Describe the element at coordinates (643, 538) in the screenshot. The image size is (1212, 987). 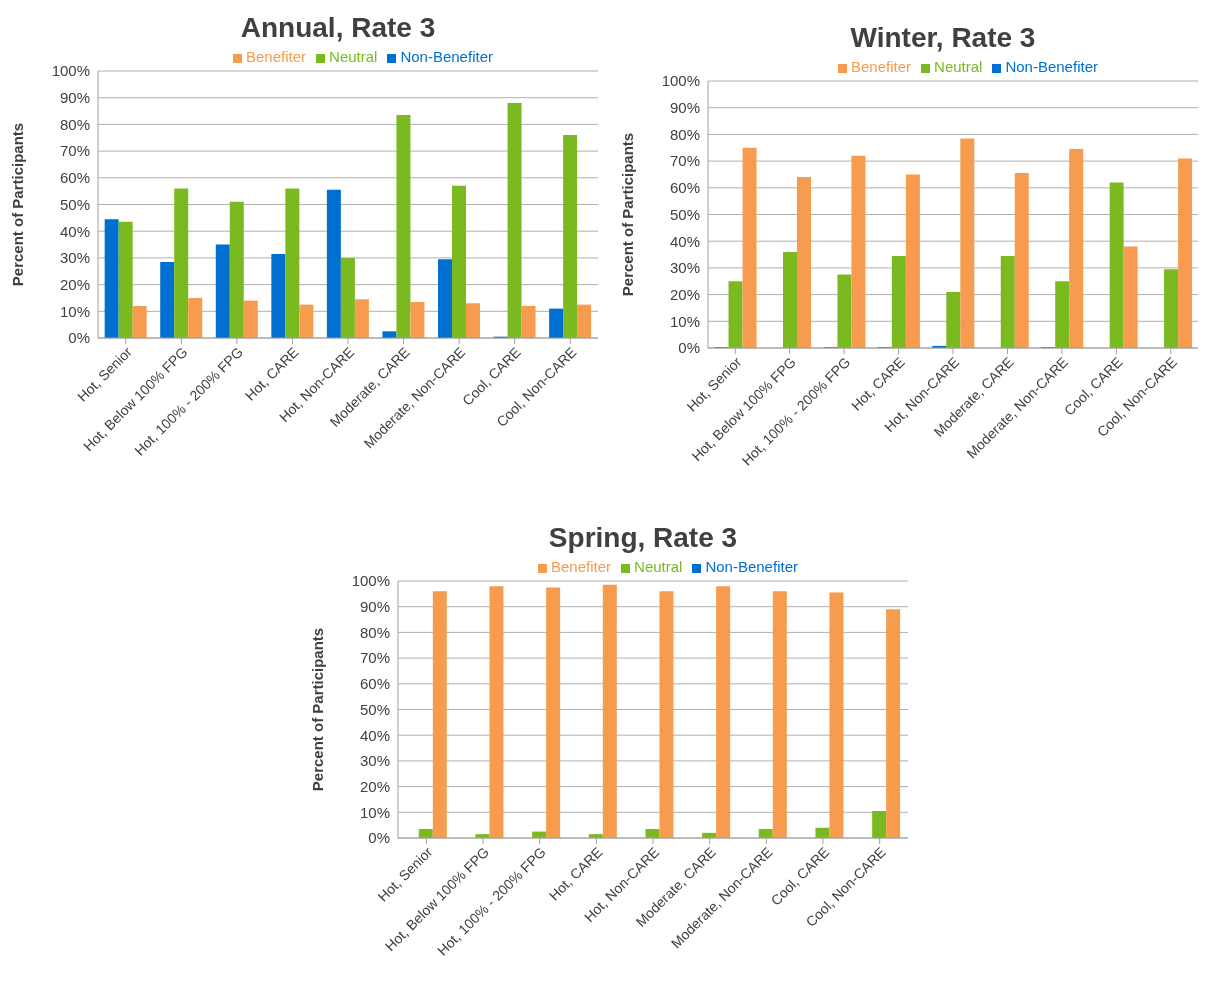
I see `chart-title: Spring, Rate 3` at that location.